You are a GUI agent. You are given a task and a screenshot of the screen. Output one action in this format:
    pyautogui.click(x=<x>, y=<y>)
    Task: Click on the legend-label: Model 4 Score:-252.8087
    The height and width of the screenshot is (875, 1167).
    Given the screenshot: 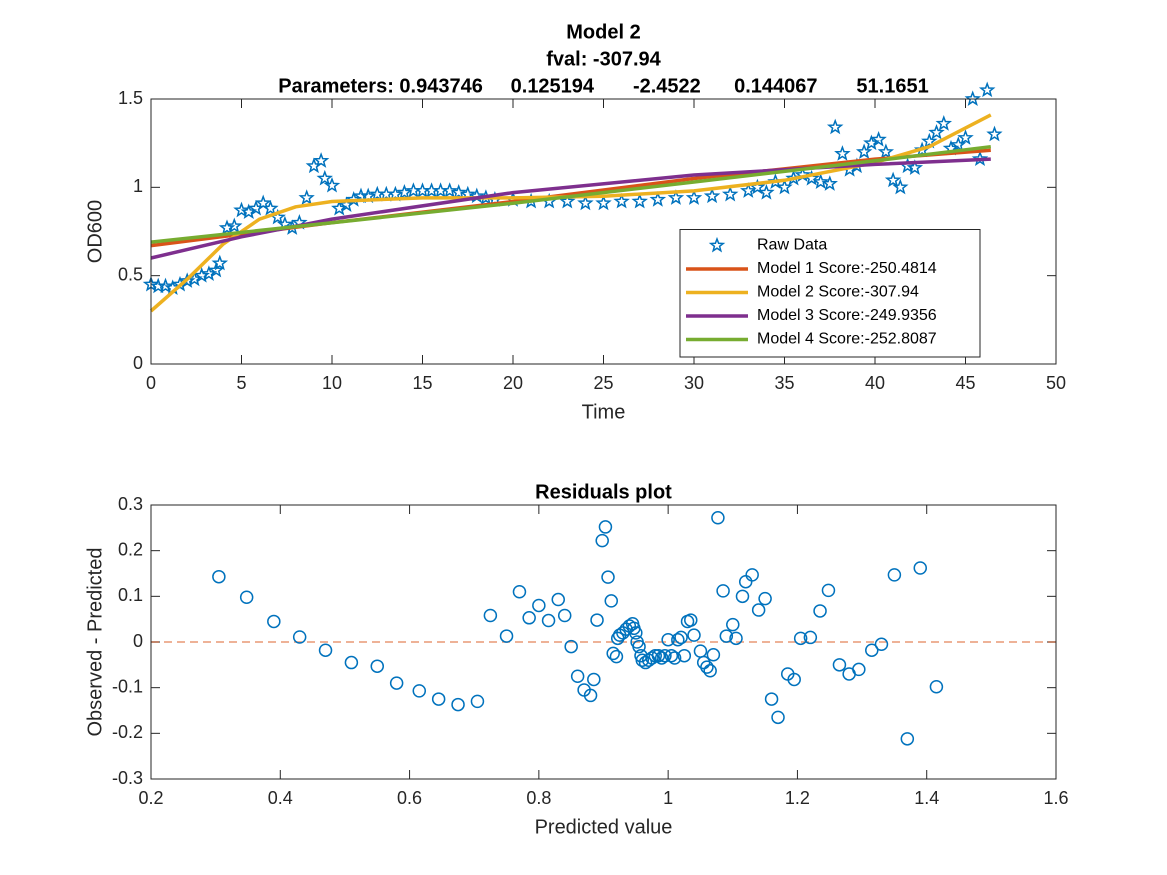 What is the action you would take?
    pyautogui.click(x=847, y=339)
    